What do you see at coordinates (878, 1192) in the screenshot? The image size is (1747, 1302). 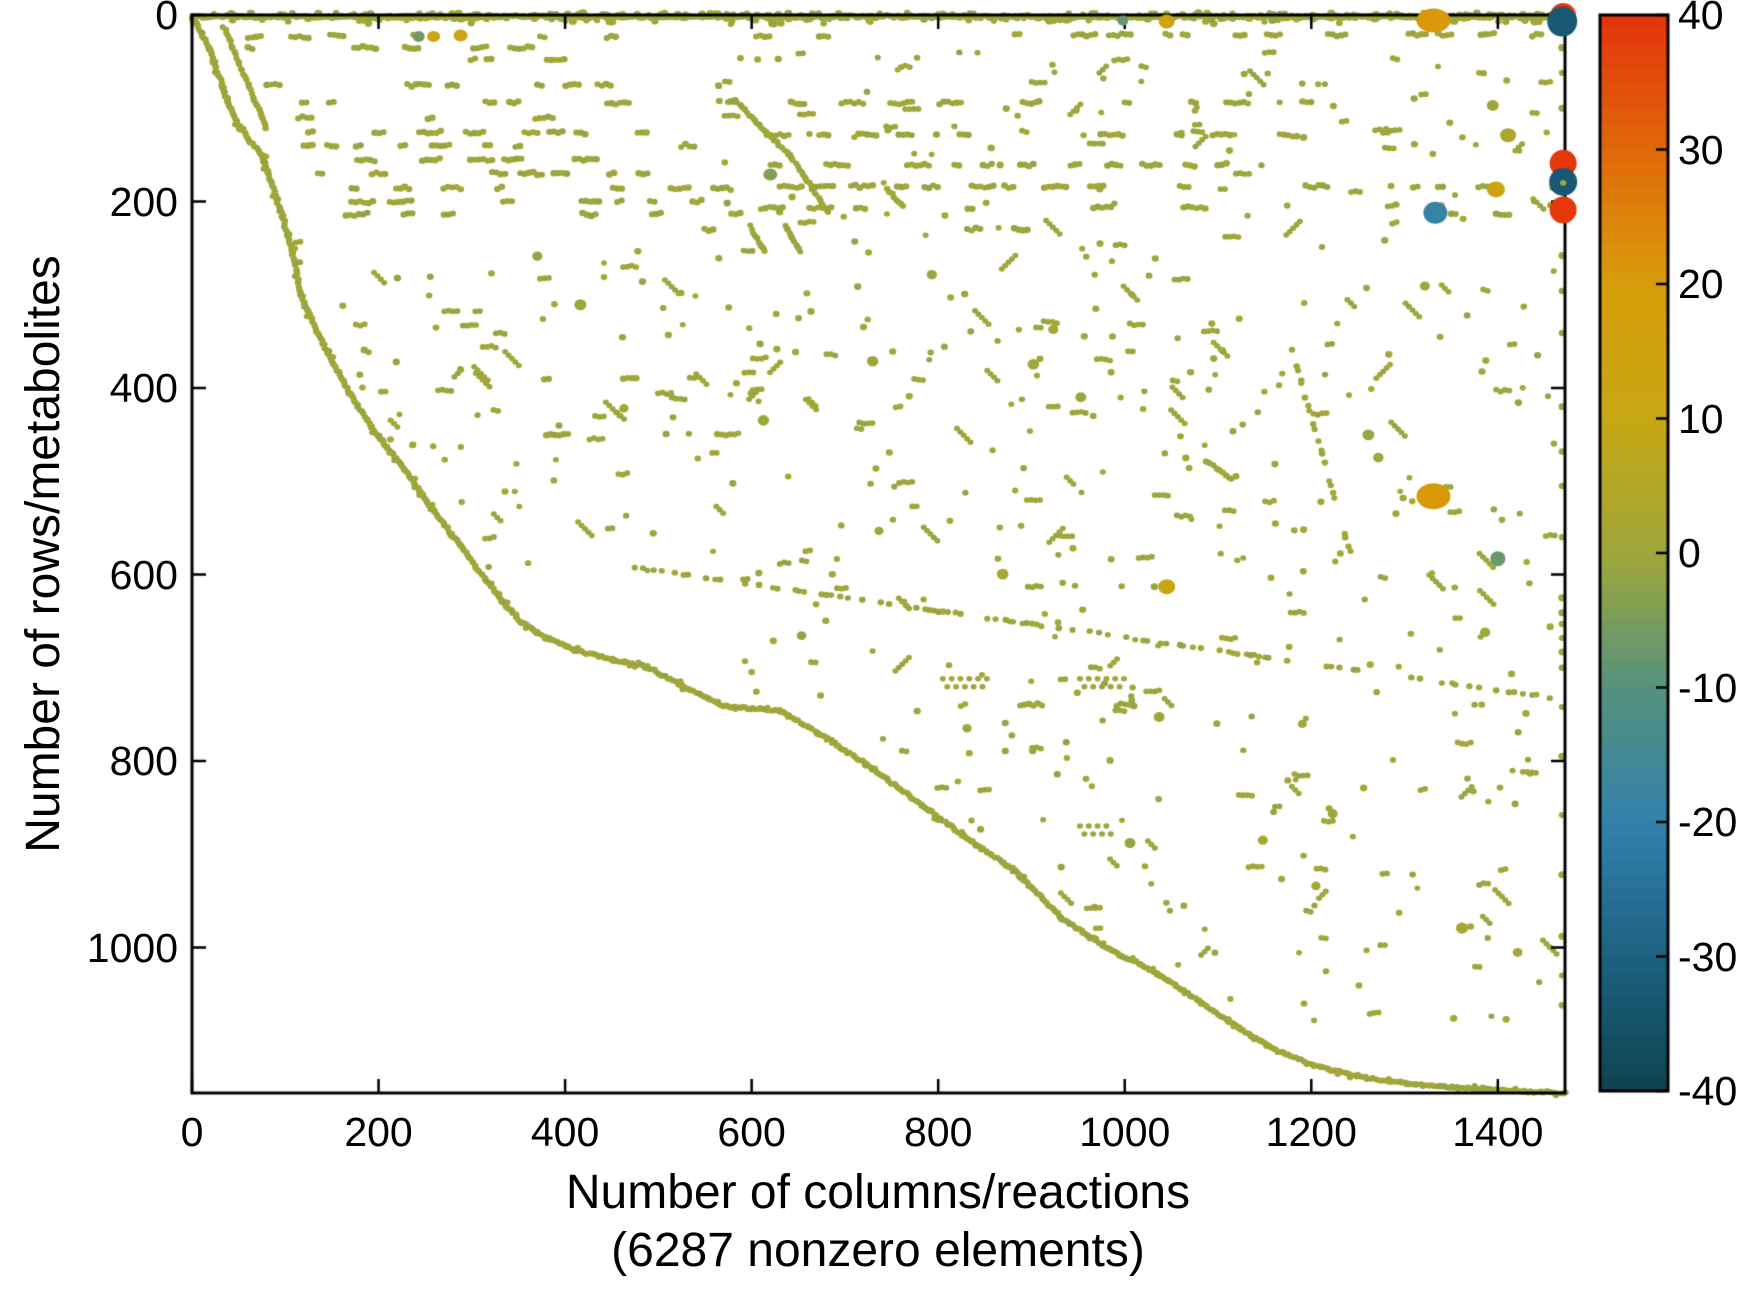 I see `x-axis-label-line1: Number of columns/reactions` at bounding box center [878, 1192].